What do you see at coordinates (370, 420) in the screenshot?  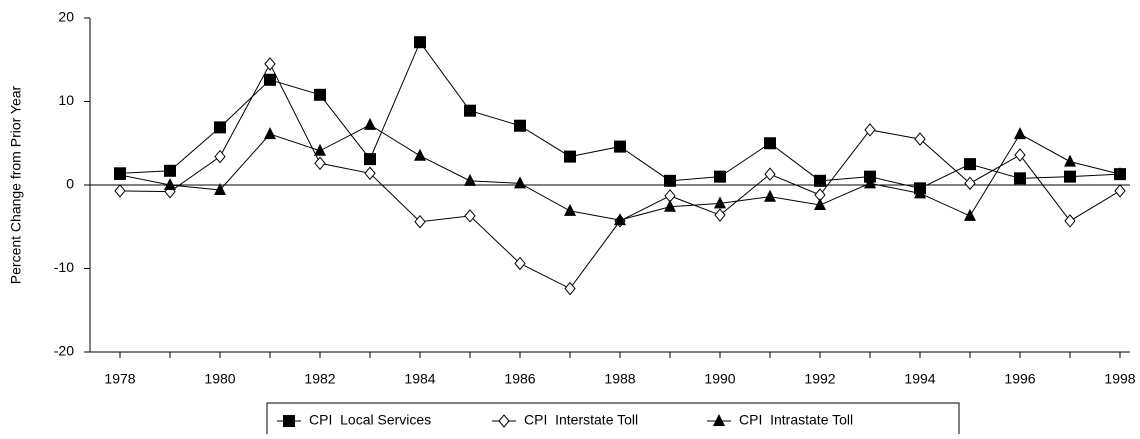 I see `legend-label: CPI Local Services` at bounding box center [370, 420].